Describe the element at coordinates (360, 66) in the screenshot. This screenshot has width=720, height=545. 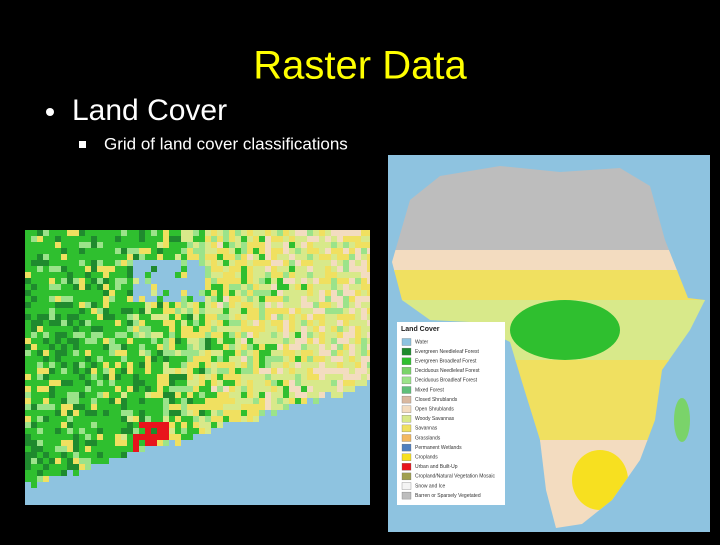
I see `slide-title: Raster Data` at that location.